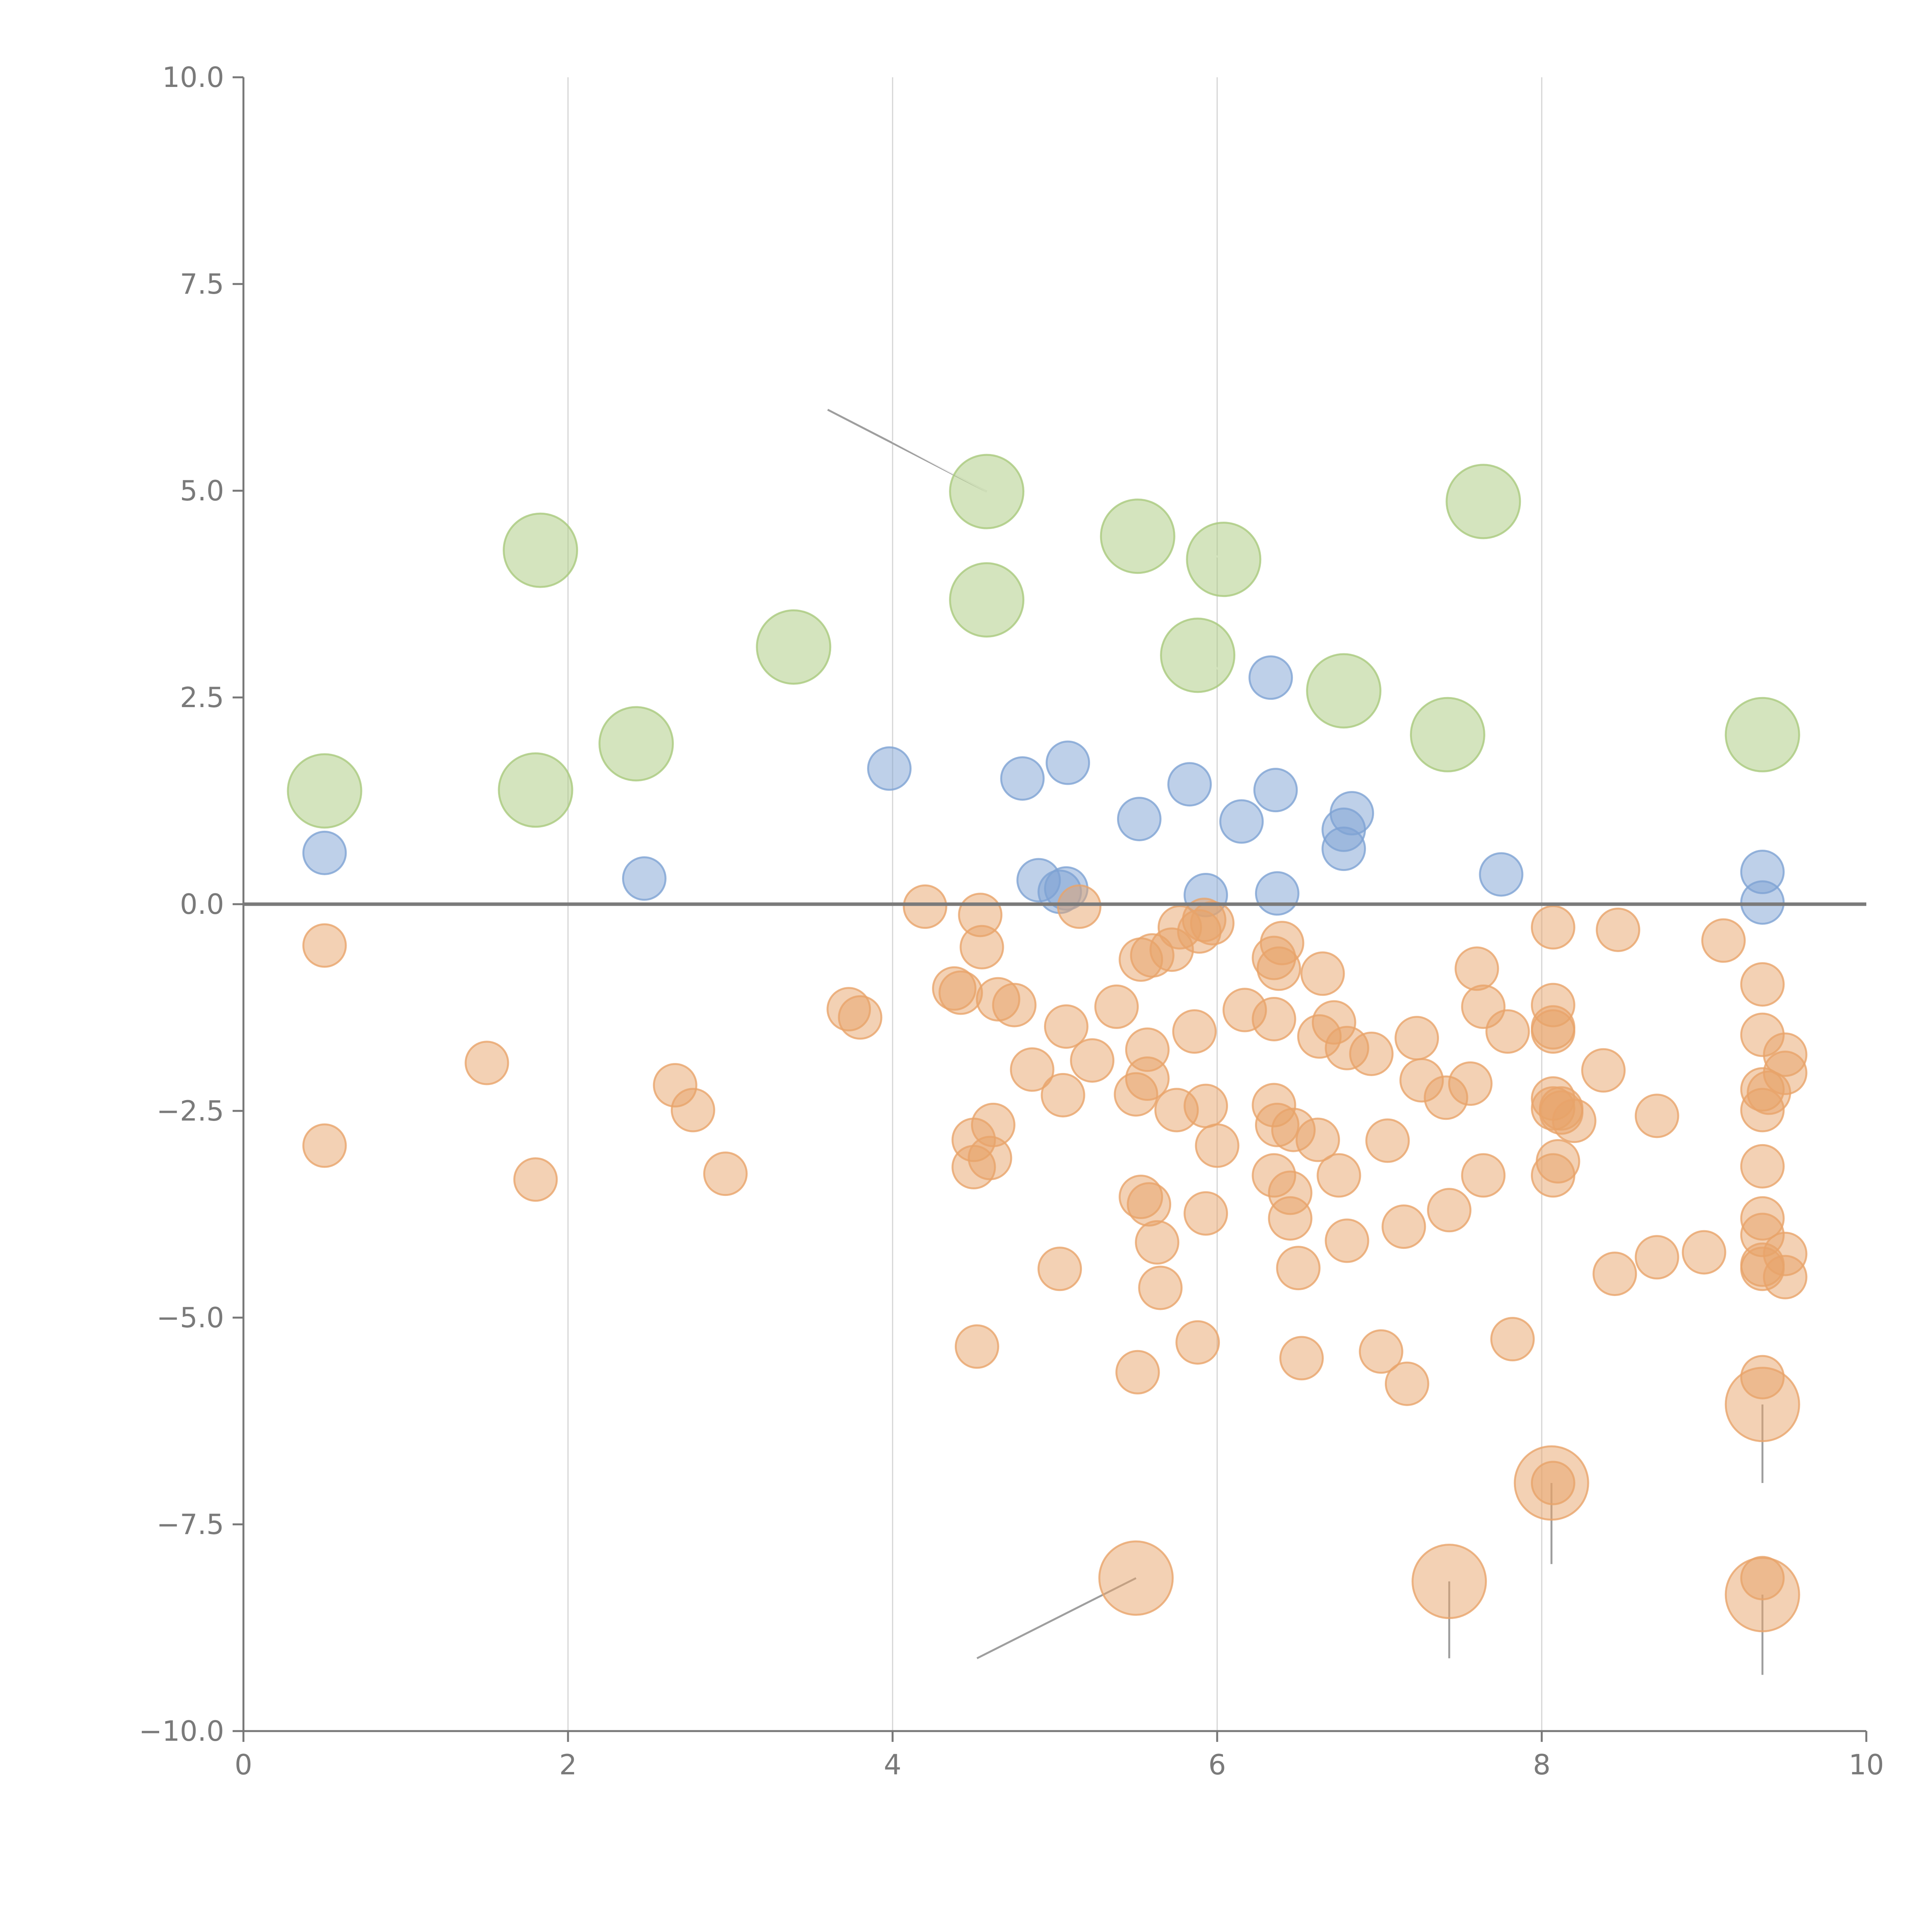 This screenshot has width=1932, height=1932. What do you see at coordinates (568, 1765) in the screenshot?
I see `x-tick-label: 2` at bounding box center [568, 1765].